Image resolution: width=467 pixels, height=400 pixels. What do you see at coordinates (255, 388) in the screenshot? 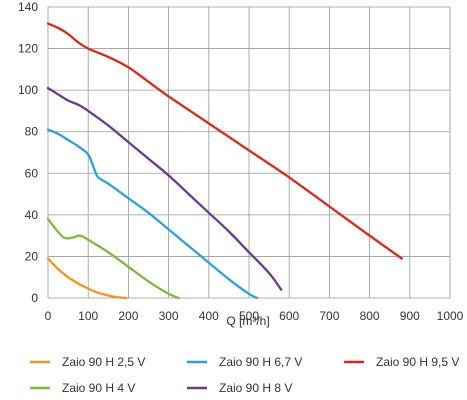
I see `legend-label: Zaio 90 H 8 V` at bounding box center [255, 388].